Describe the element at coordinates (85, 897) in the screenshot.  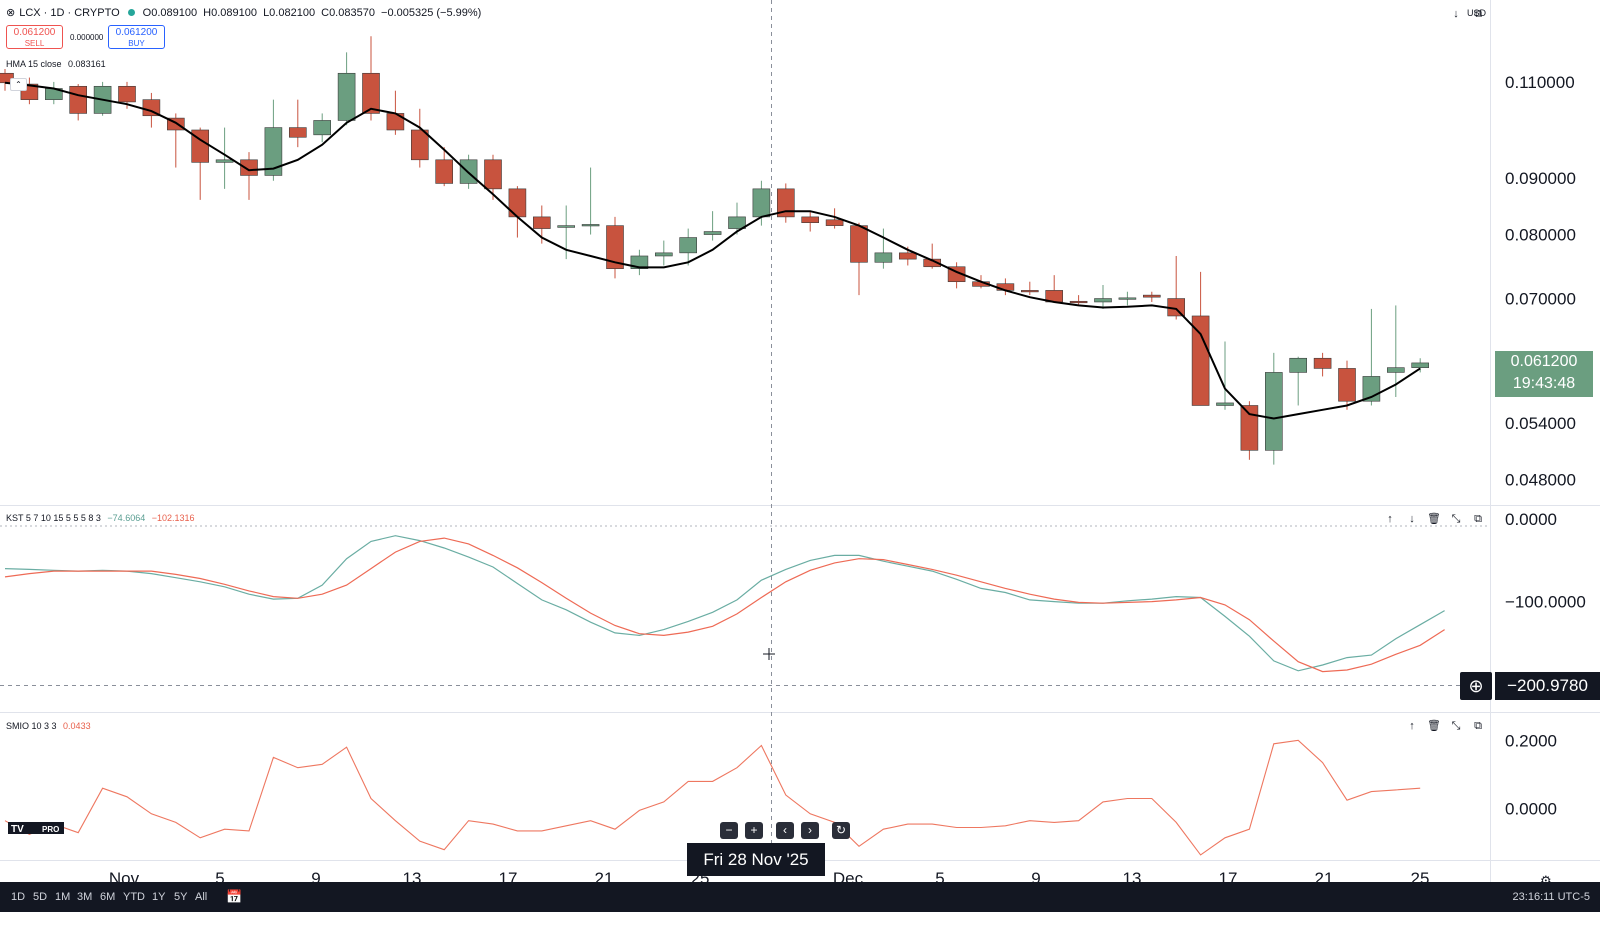
I see `range-3m: 3M` at that location.